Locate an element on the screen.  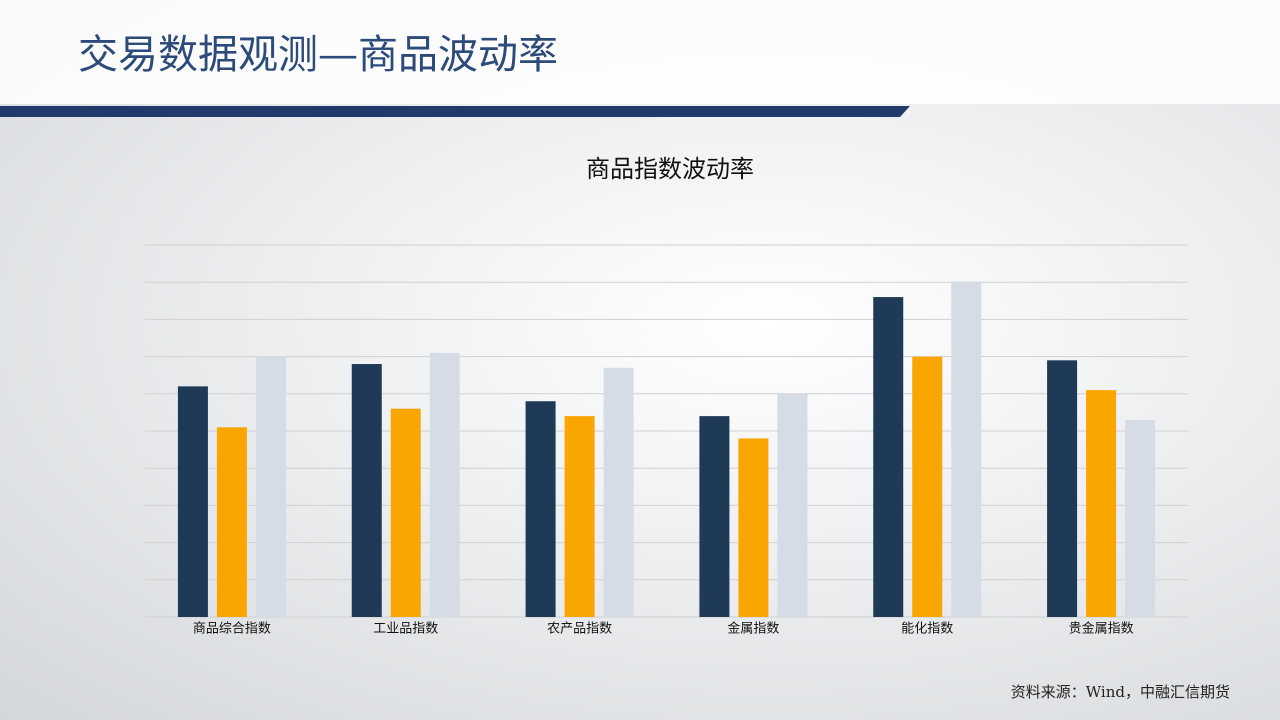
header-rule is located at coordinates (455, 111).